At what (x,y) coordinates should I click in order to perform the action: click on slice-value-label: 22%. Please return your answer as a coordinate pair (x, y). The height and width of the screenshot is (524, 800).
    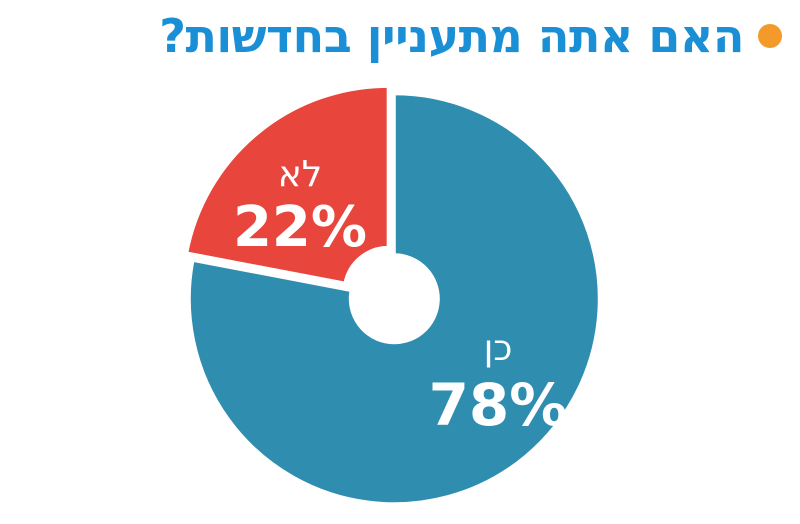
    Looking at the image, I should click on (300, 227).